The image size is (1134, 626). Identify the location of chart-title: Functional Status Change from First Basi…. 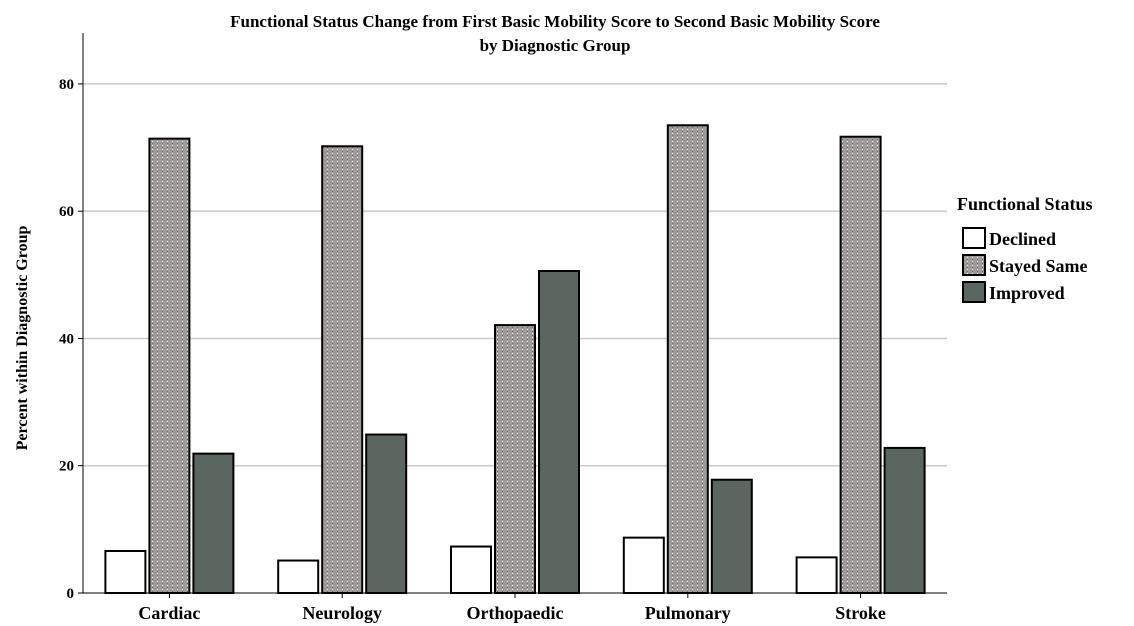
(555, 21).